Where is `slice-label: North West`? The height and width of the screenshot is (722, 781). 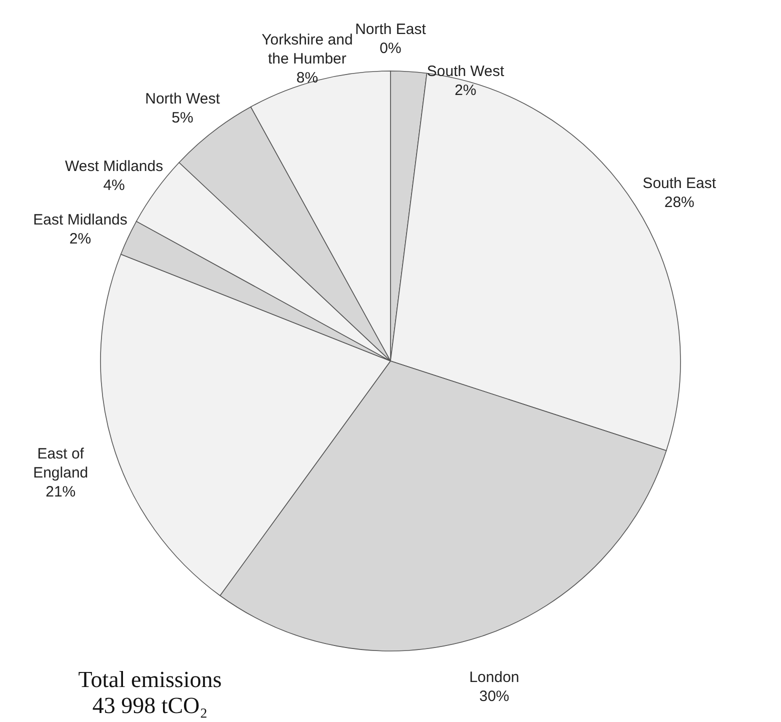 slice-label: North West is located at coordinates (183, 99).